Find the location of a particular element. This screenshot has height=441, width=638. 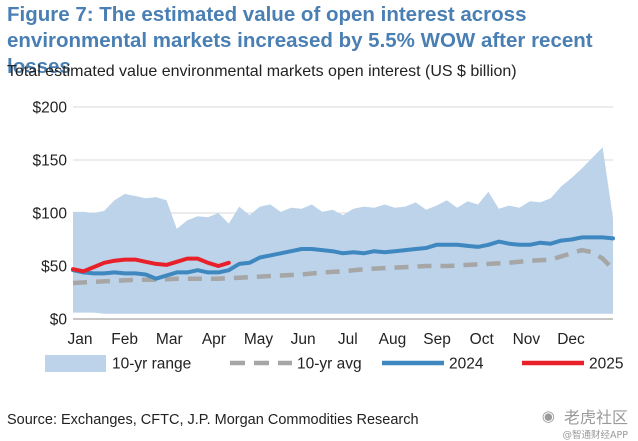

x-tick-label: Oct is located at coordinates (482, 339).